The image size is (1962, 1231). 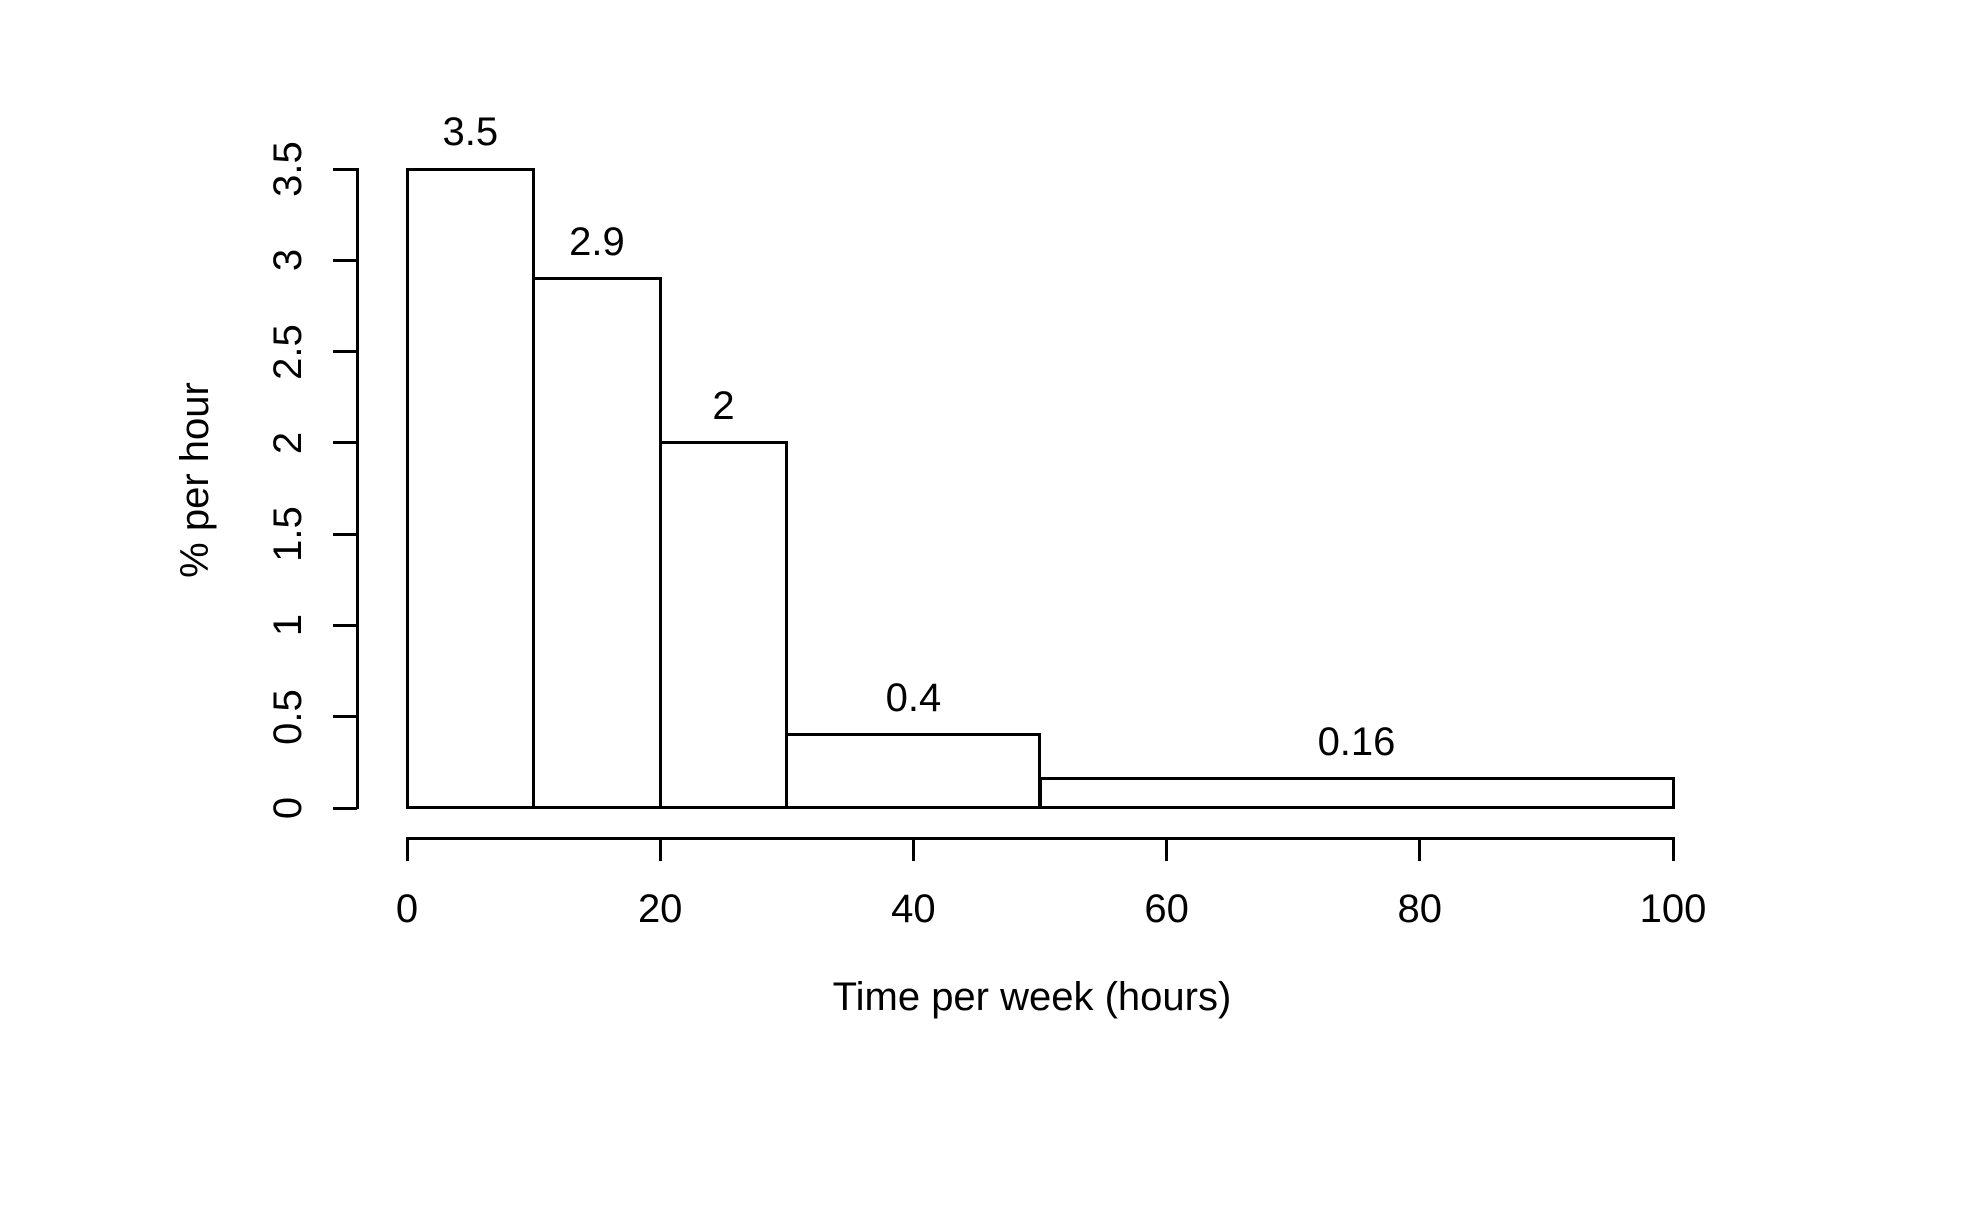 What do you see at coordinates (1673, 909) in the screenshot?
I see `x-tick-label: 100` at bounding box center [1673, 909].